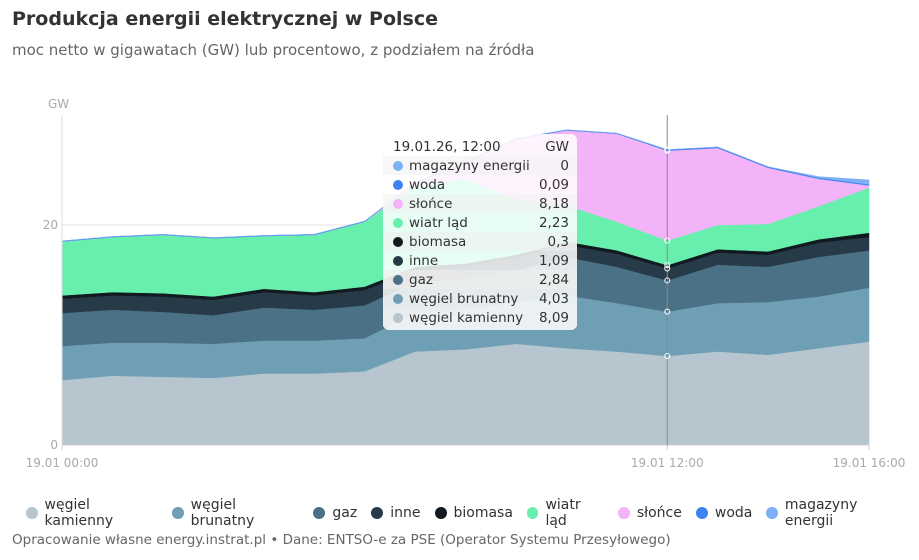 The image size is (919, 560). I want to click on legend-label: słońce, so click(659, 513).